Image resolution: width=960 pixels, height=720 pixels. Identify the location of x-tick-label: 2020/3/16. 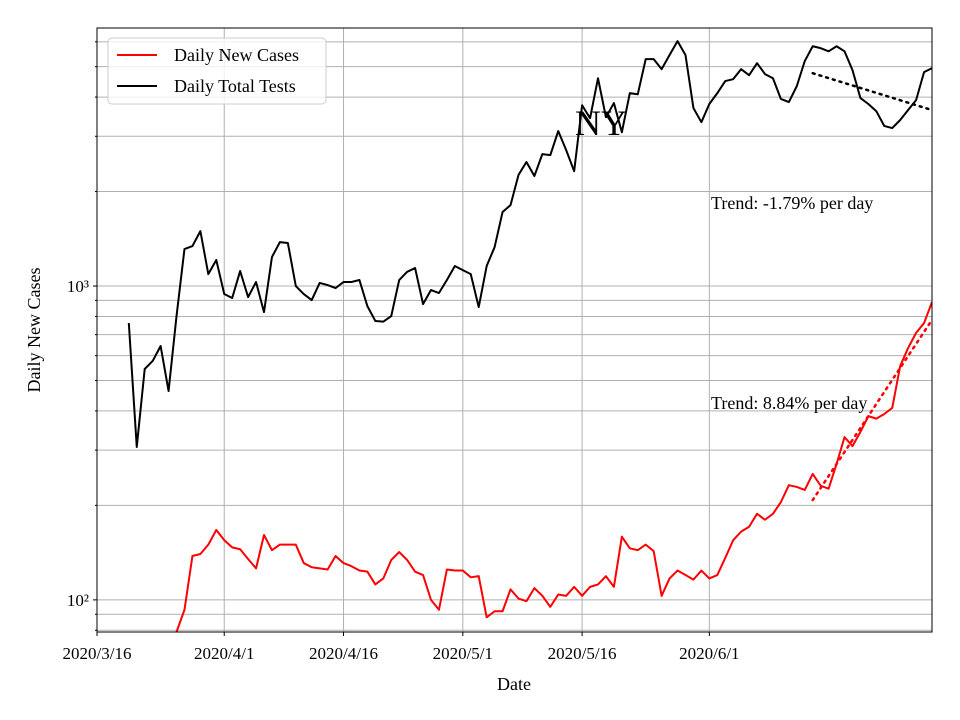
(97, 653).